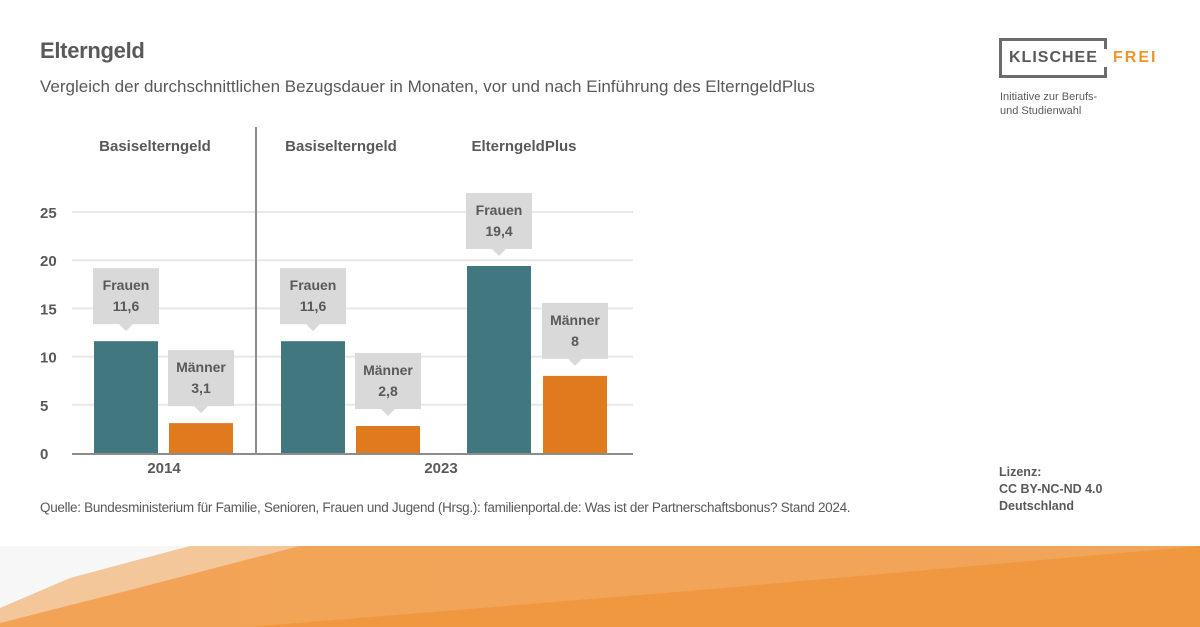 The width and height of the screenshot is (1200, 627). What do you see at coordinates (48, 309) in the screenshot?
I see `y-tick-label-15: 15` at bounding box center [48, 309].